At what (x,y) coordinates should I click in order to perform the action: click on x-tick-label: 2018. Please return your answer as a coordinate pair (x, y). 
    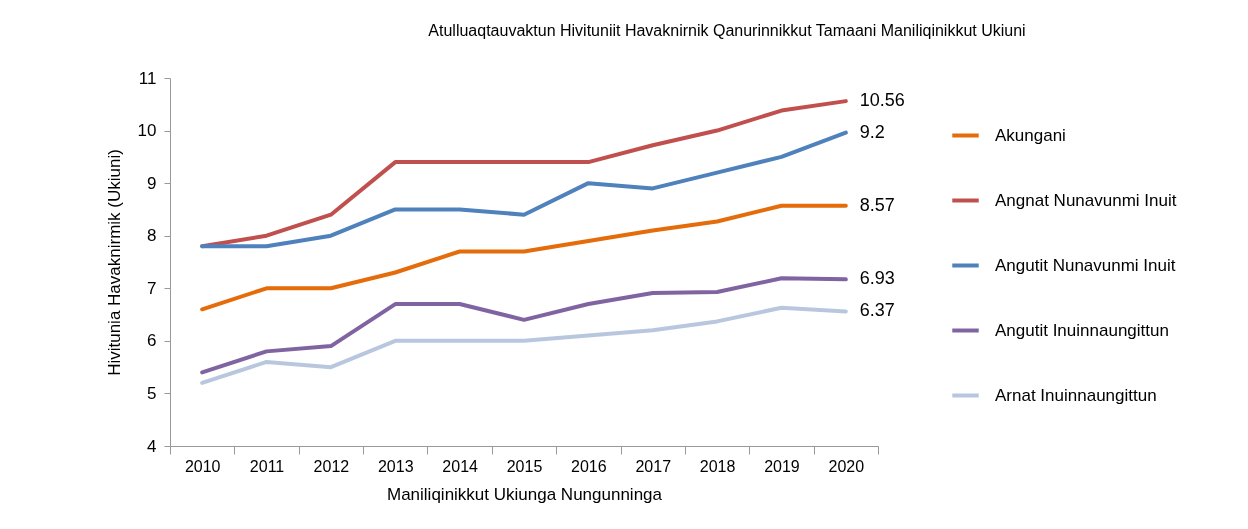
    Looking at the image, I should click on (717, 466).